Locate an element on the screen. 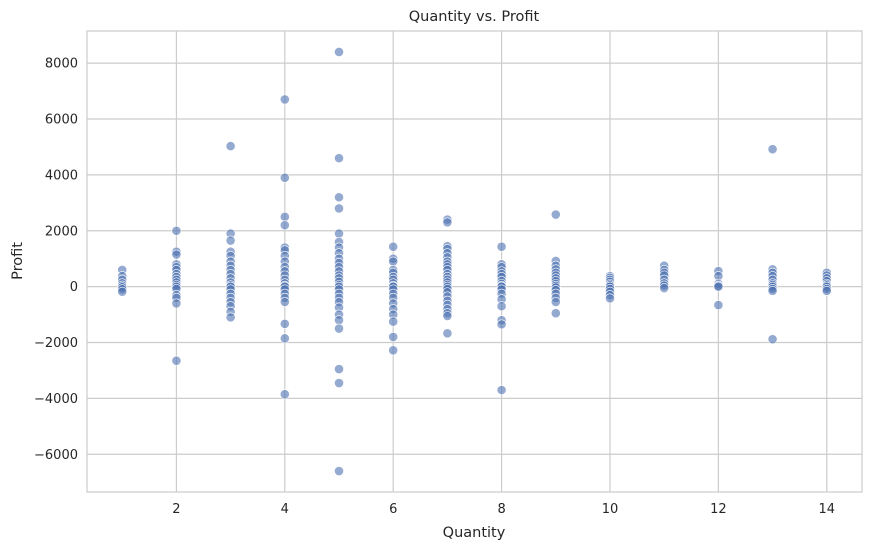  x-axis-label: Quantity is located at coordinates (474, 533).